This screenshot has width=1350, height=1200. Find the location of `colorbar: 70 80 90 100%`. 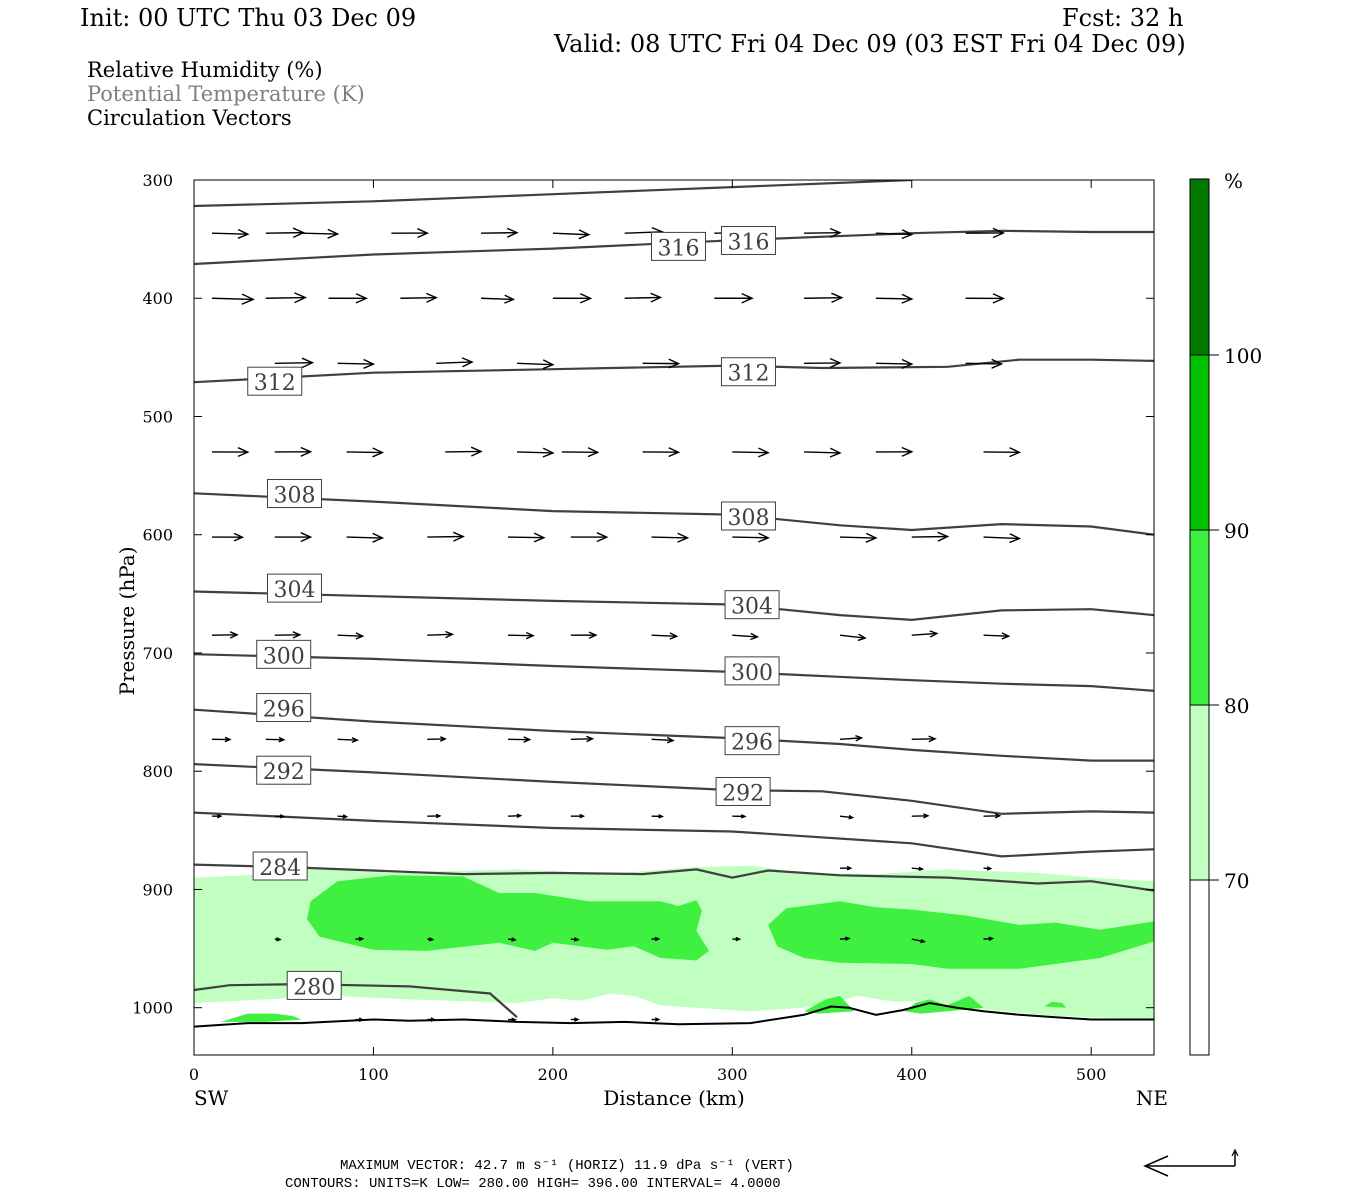

colorbar: 70 80 90 100% is located at coordinates (1225, 612).